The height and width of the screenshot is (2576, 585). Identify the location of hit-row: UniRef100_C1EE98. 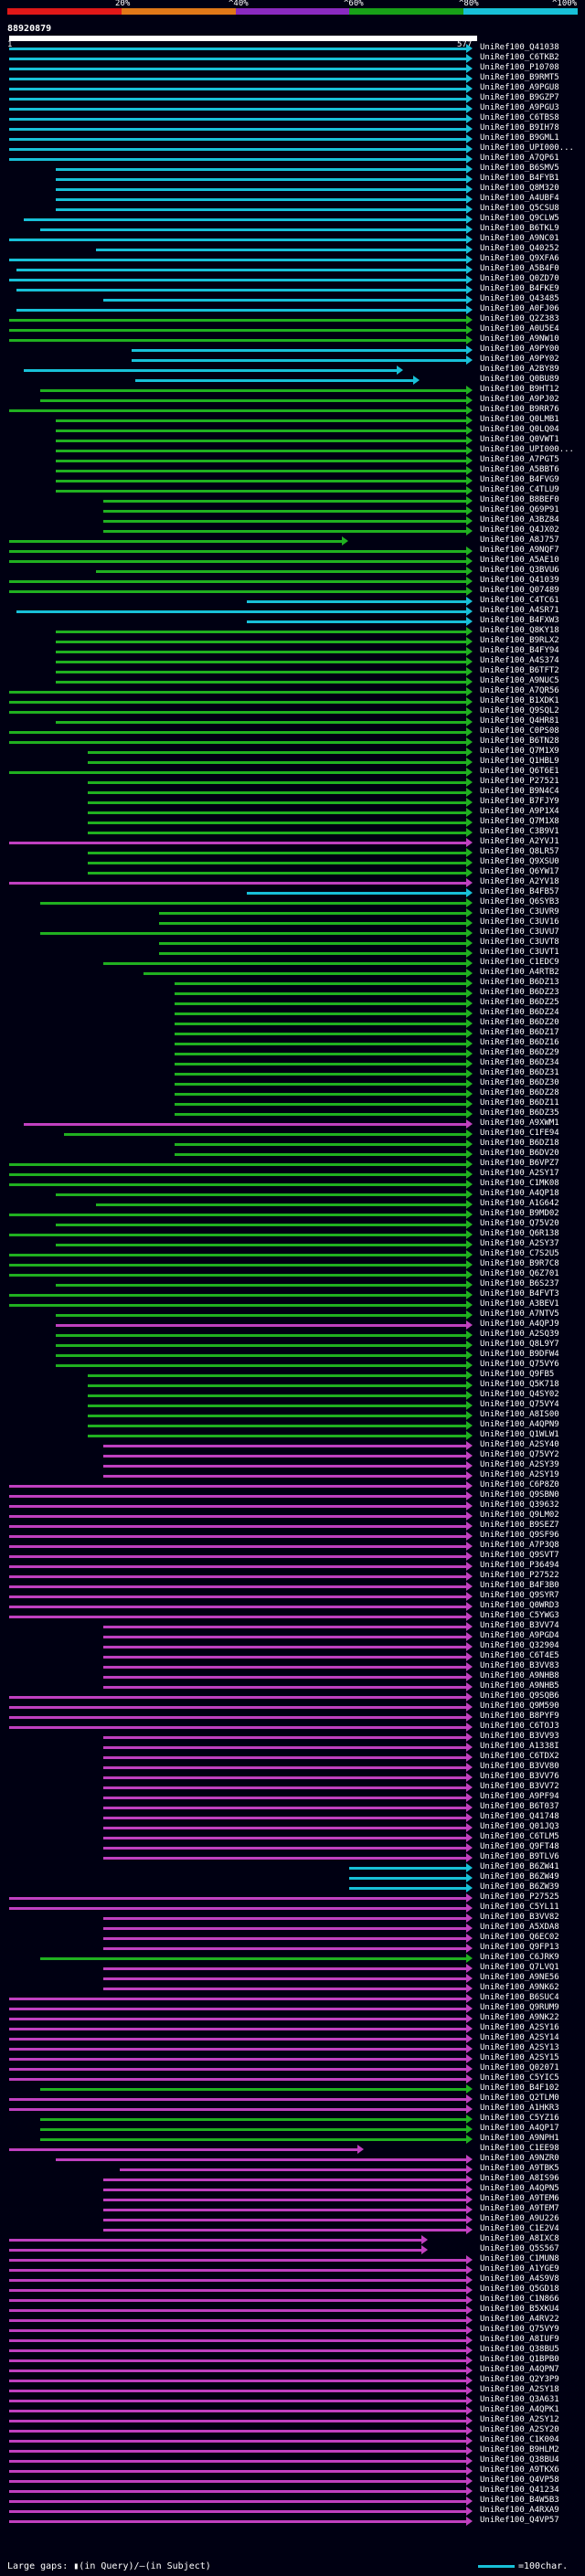
(293, 2149).